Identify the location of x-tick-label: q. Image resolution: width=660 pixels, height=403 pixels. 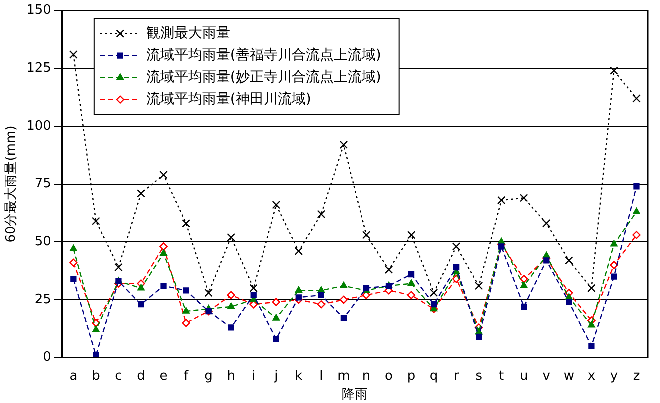
(434, 376).